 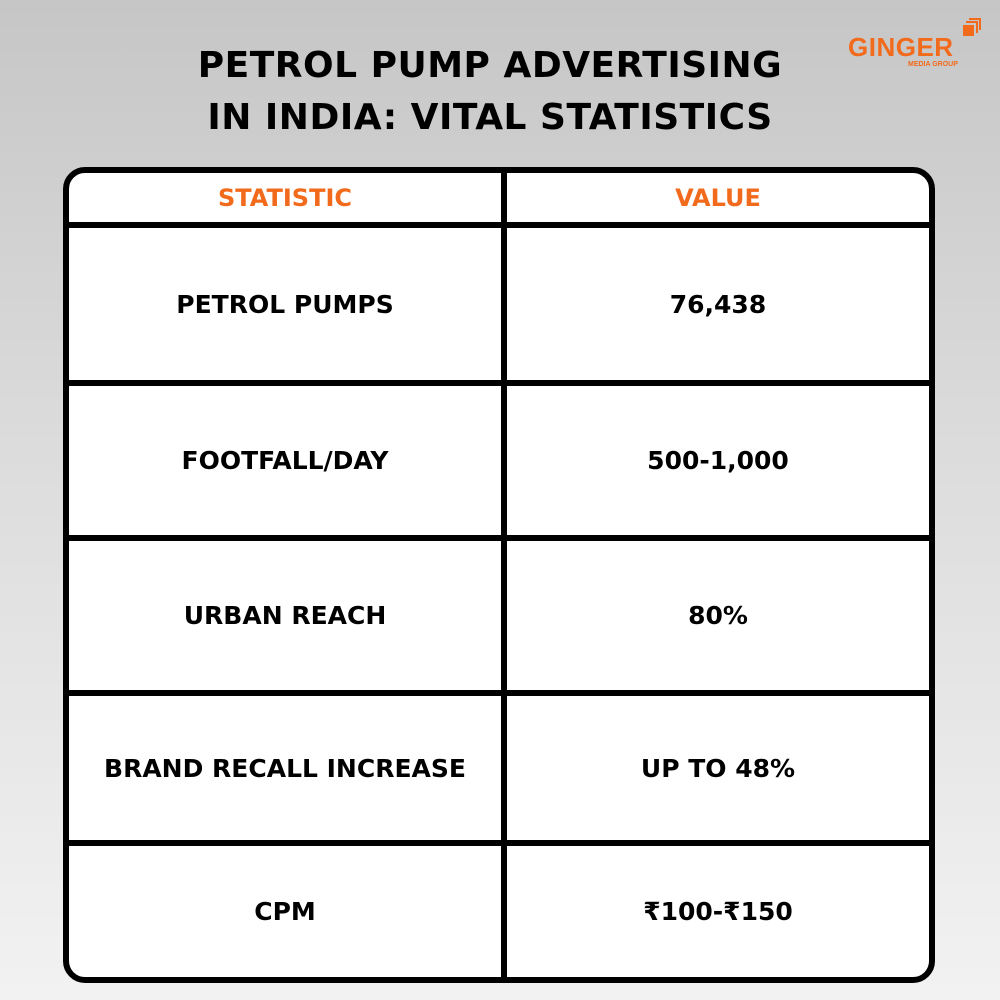 What do you see at coordinates (499, 463) in the screenshot?
I see `table-row: FOOTFALL/DAY 500-1,000` at bounding box center [499, 463].